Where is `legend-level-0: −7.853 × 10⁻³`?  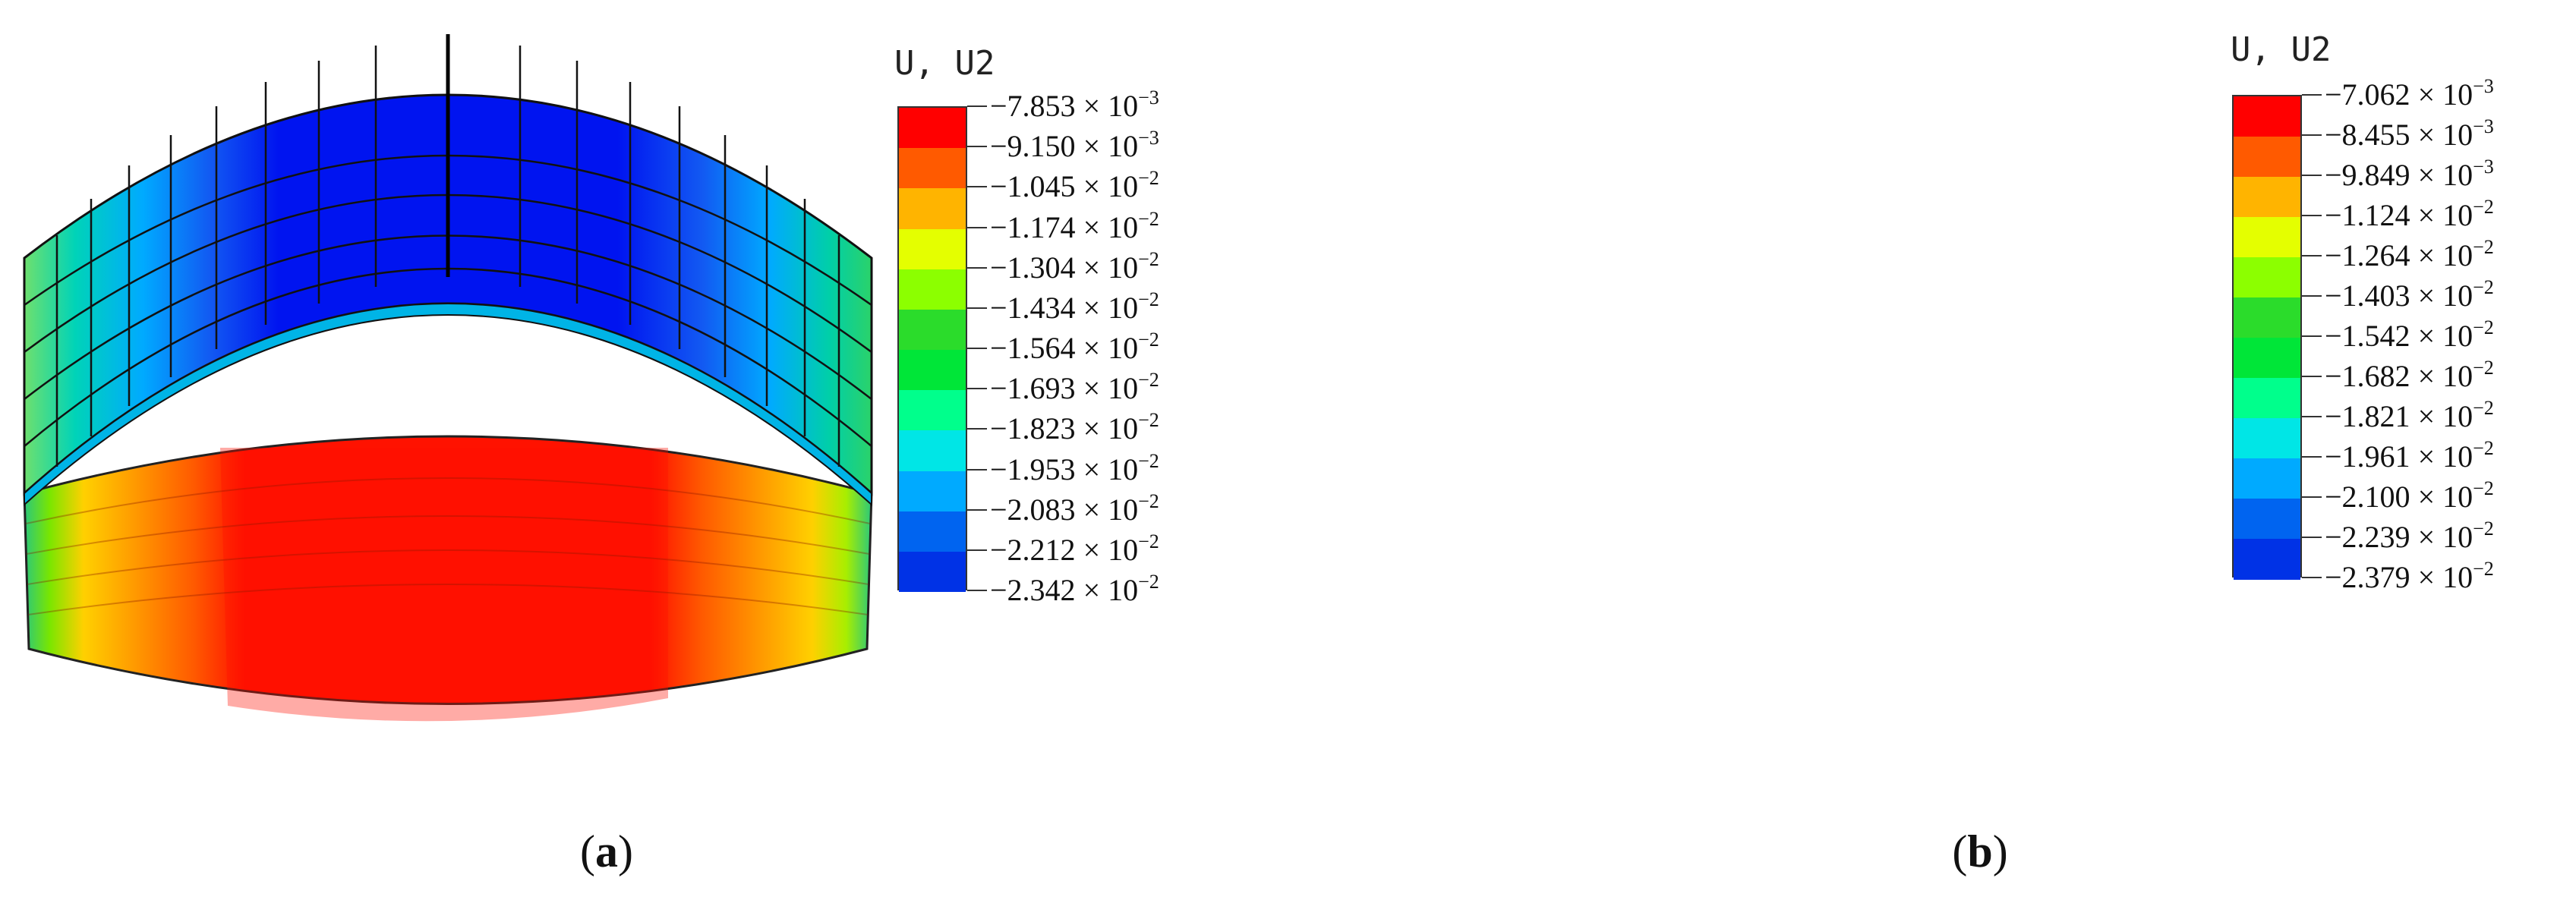 legend-level-0: −7.853 × 10⁻³ is located at coordinates (1074, 105).